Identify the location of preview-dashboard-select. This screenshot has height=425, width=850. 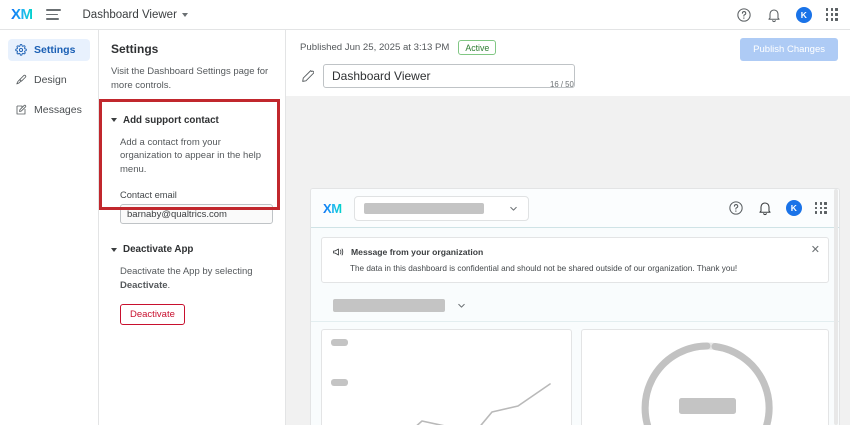
(441, 208).